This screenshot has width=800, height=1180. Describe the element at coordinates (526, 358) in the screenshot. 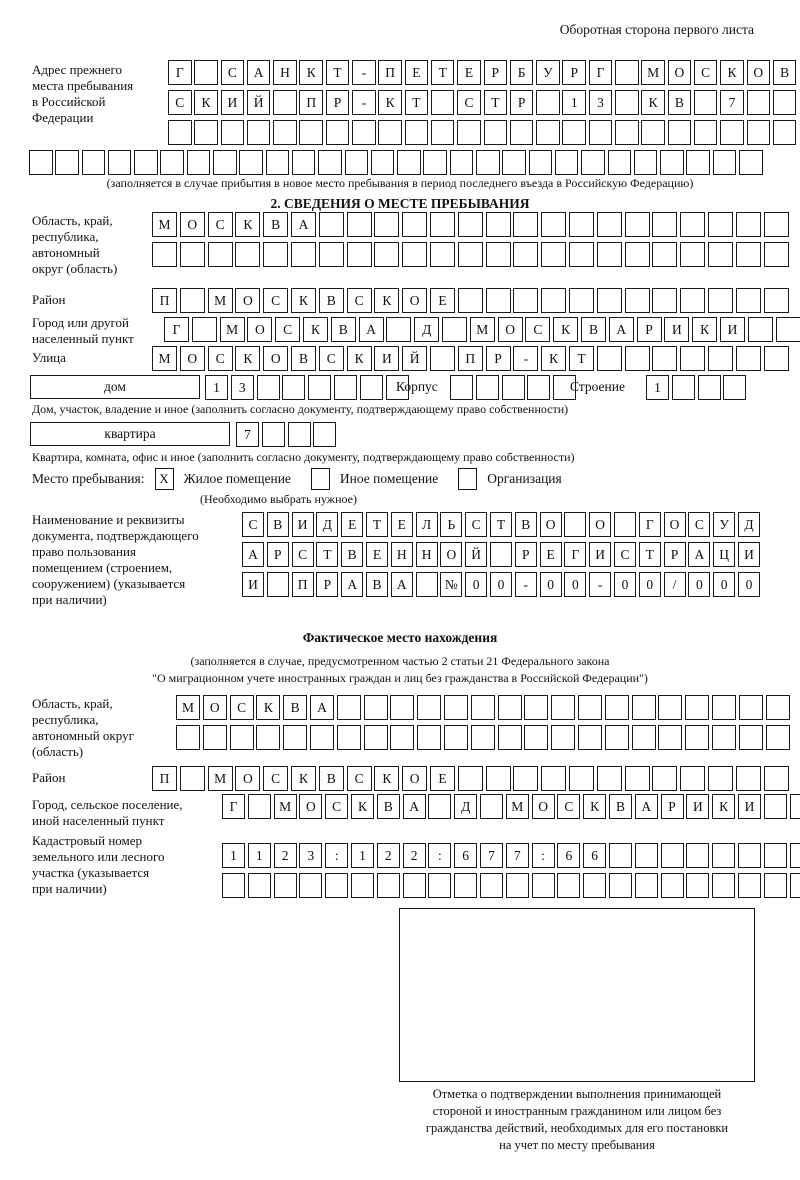

I see `form-cell: -` at that location.